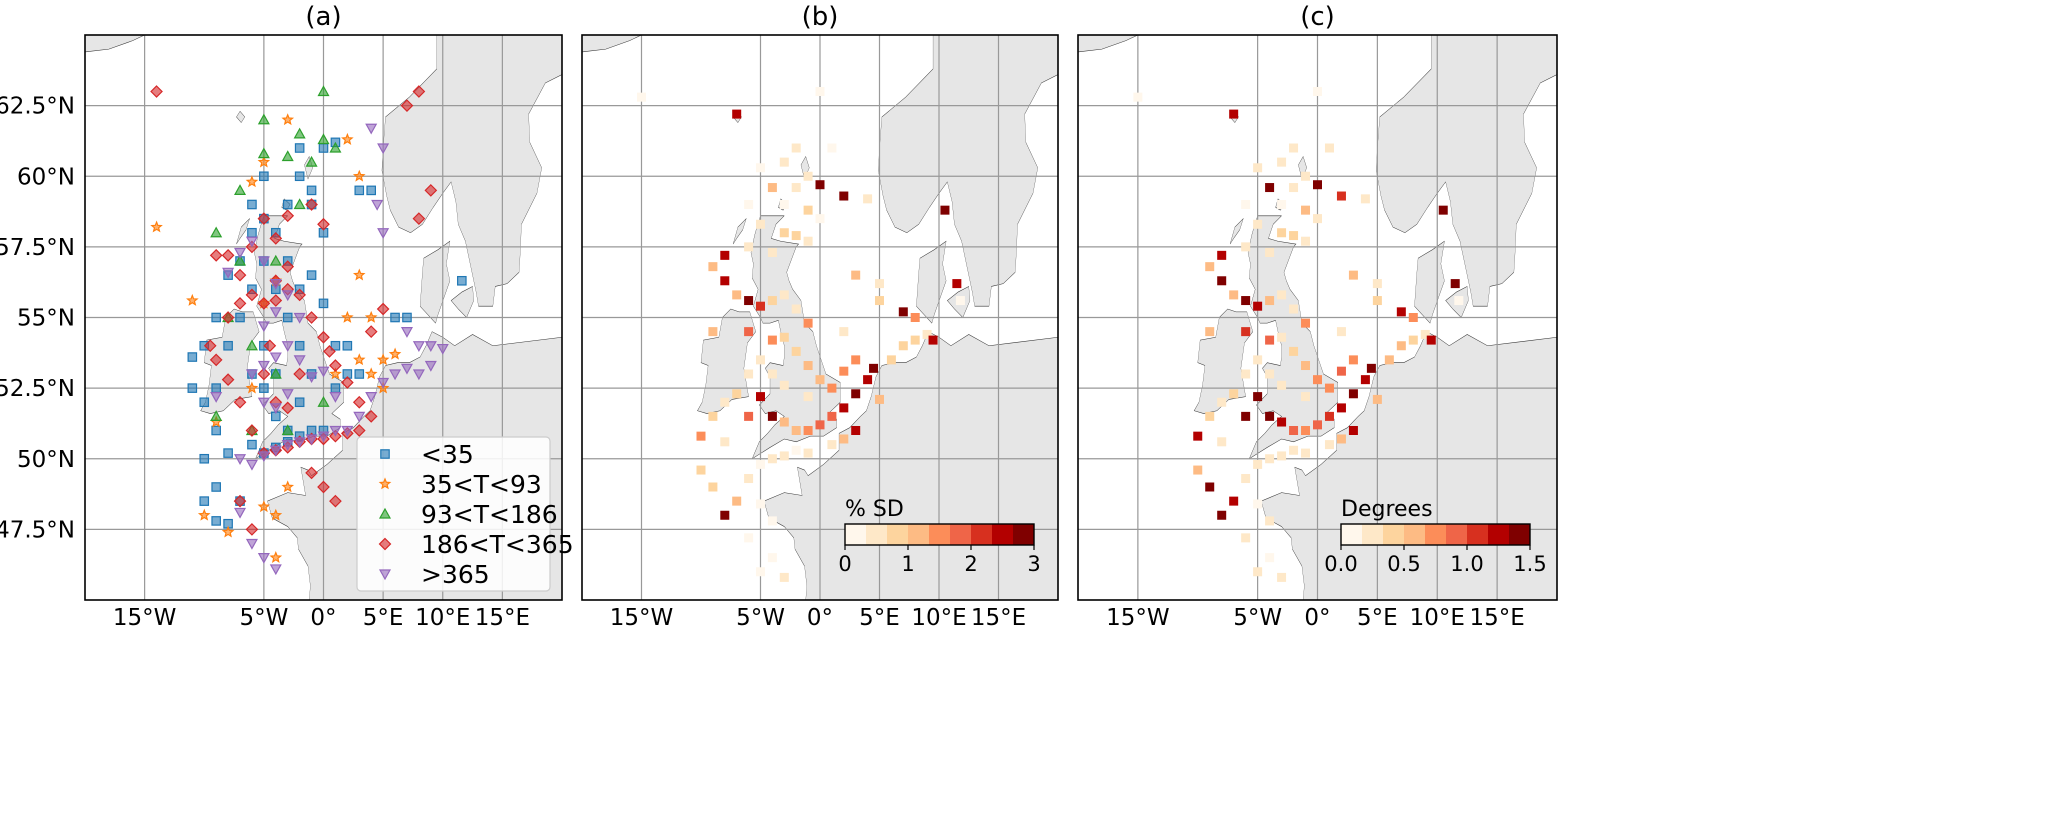 This screenshot has width=2067, height=834. I want to click on colorbar-frame, so click(939, 534).